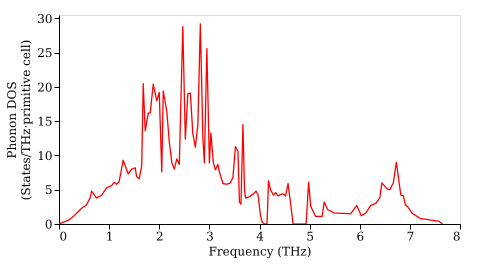  I want to click on y-tick-label: 5, so click(48, 190).